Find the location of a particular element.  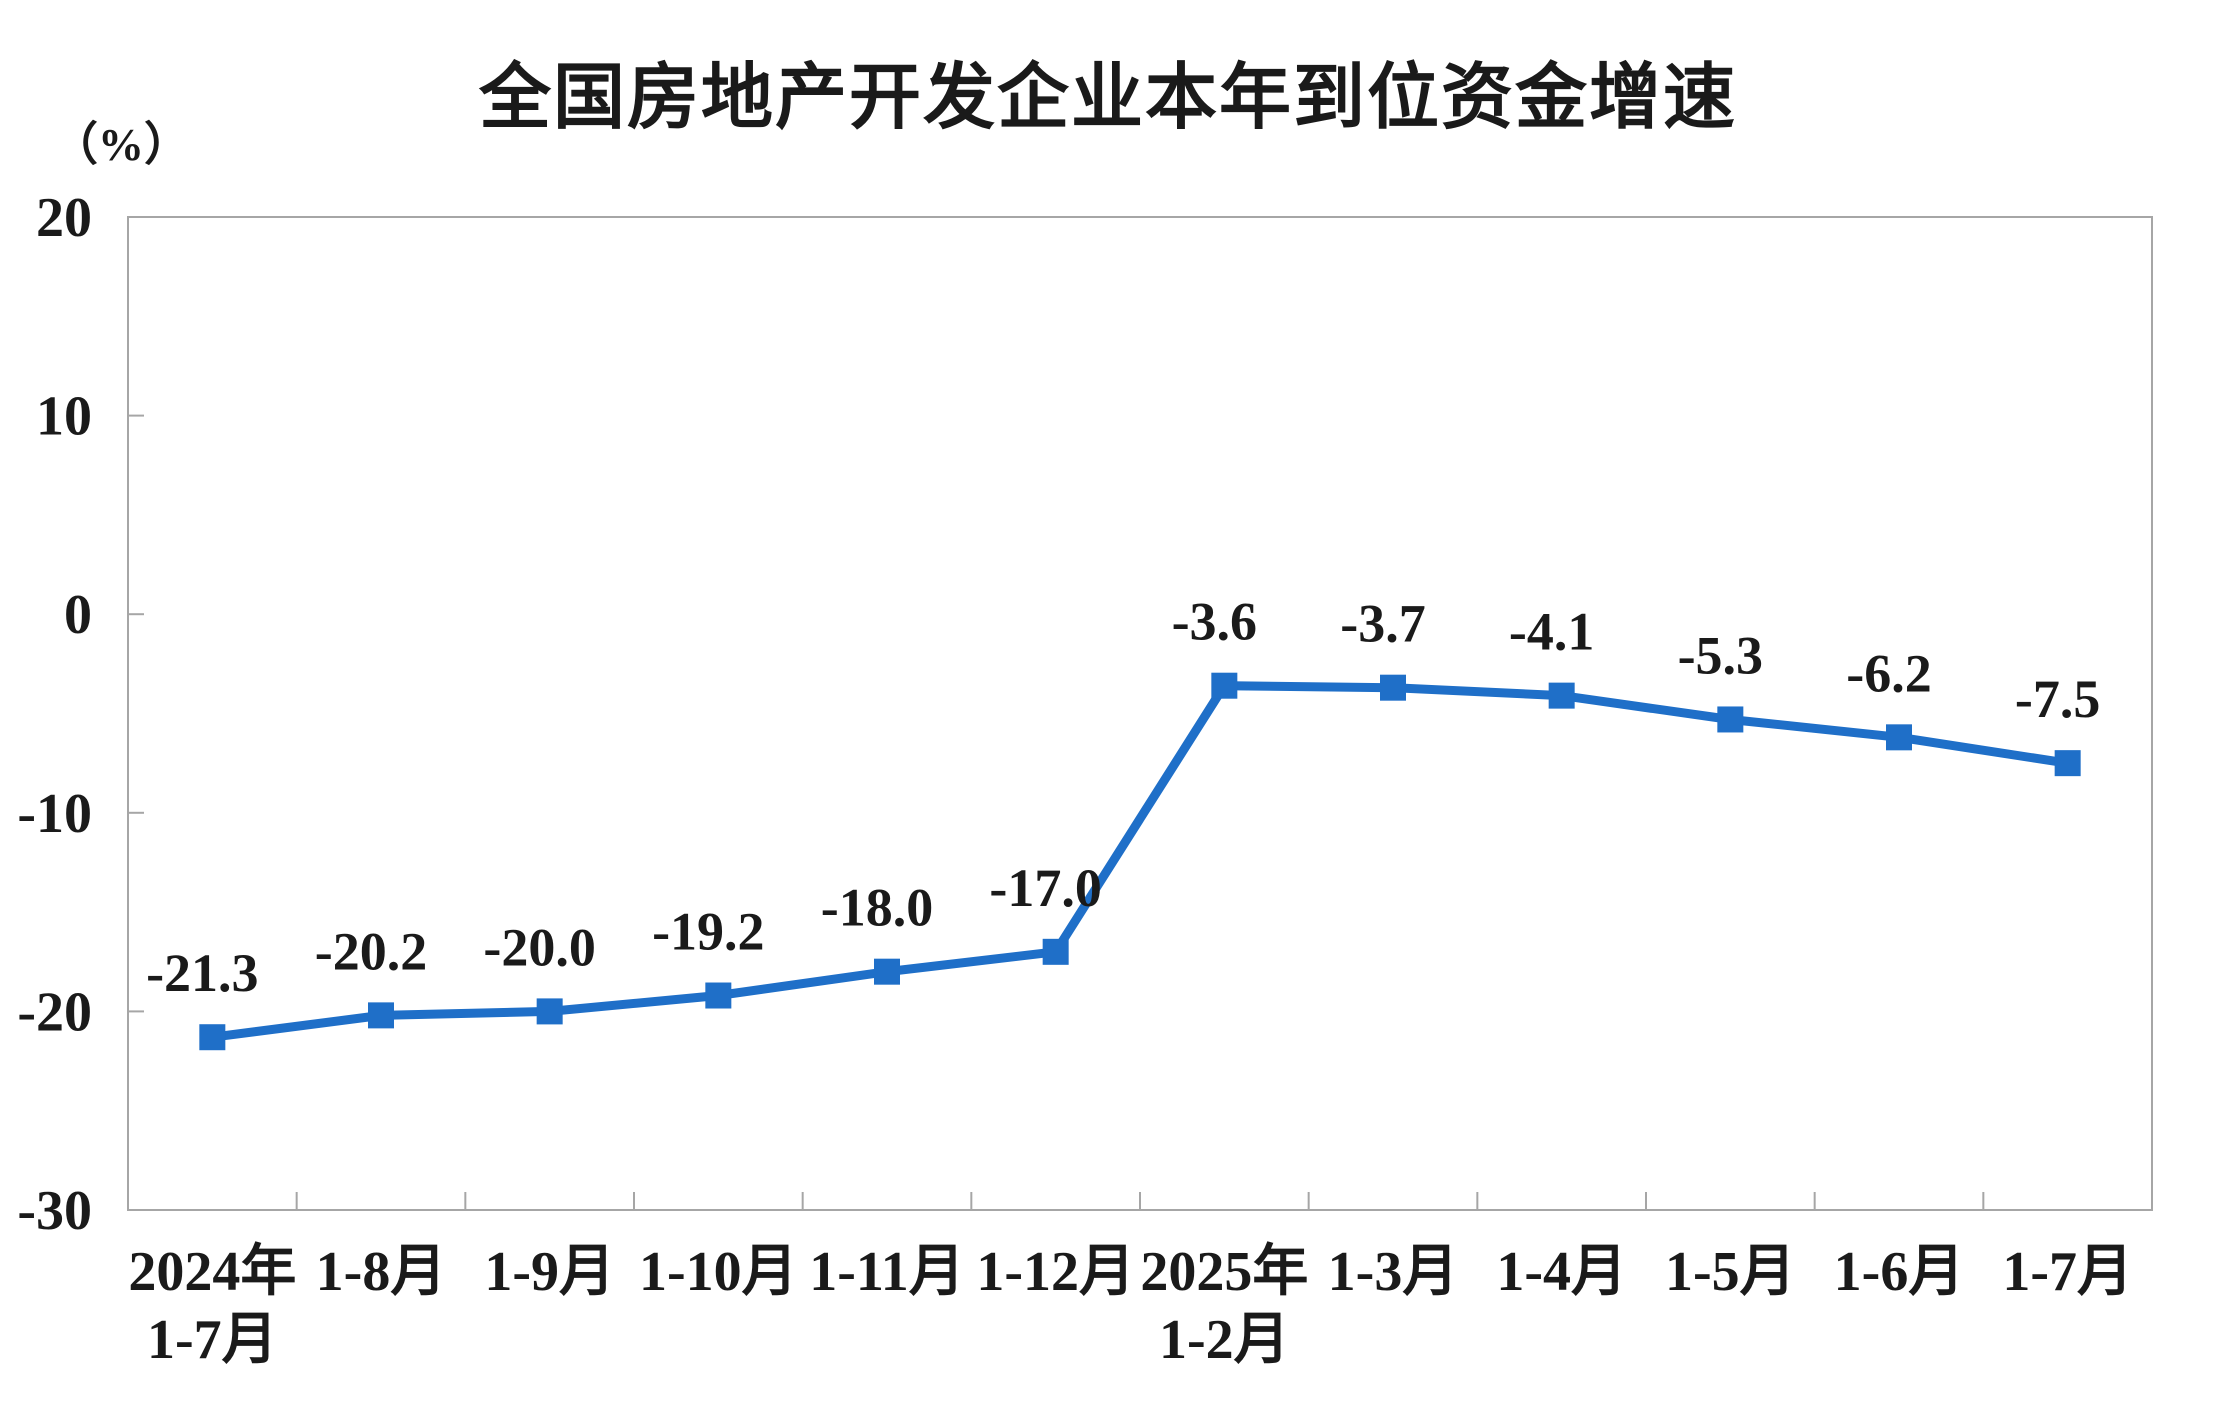

y-axis-unit-label: （%） is located at coordinates (121, 144).